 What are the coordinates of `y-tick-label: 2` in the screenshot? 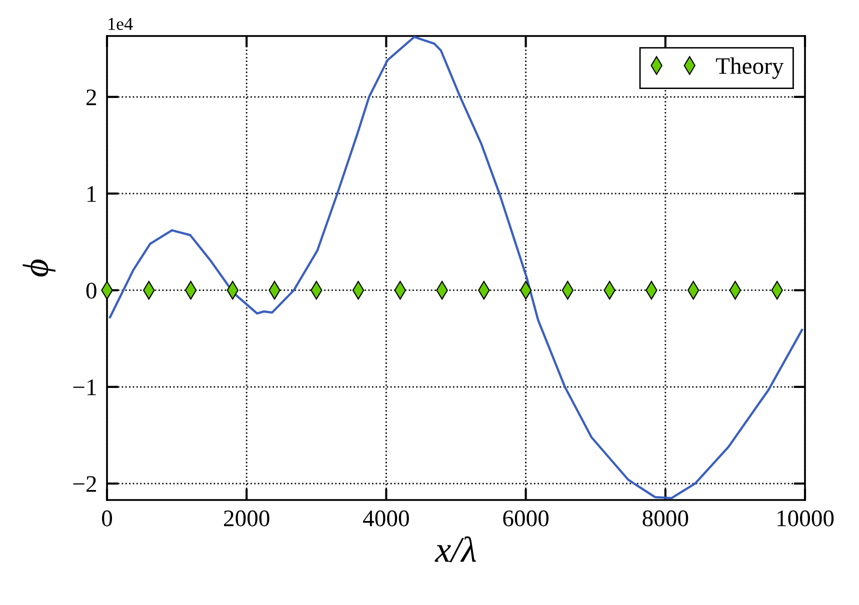 It's located at (91, 97).